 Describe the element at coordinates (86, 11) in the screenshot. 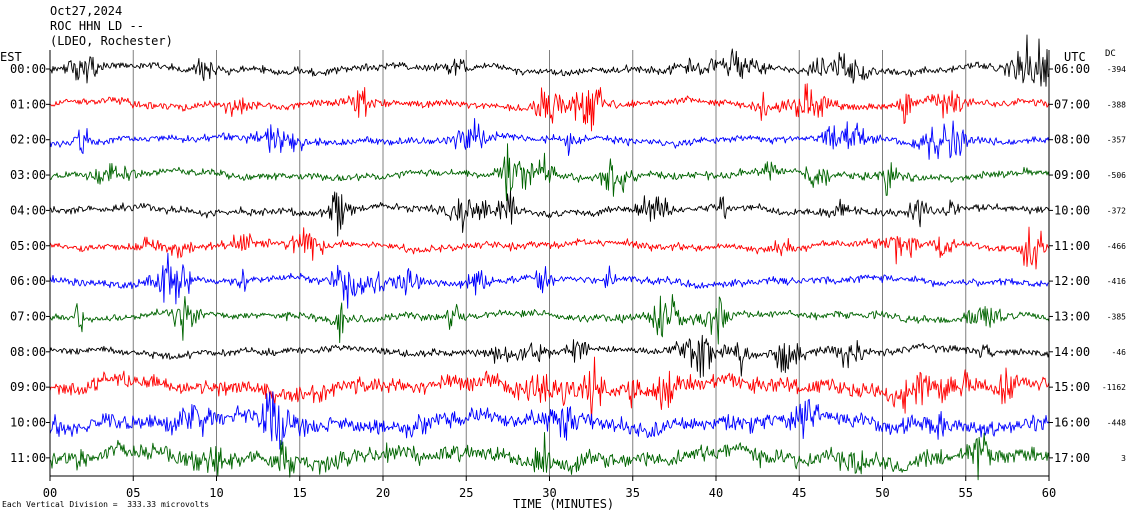

I see `plot-date: Oct27,2024` at that location.